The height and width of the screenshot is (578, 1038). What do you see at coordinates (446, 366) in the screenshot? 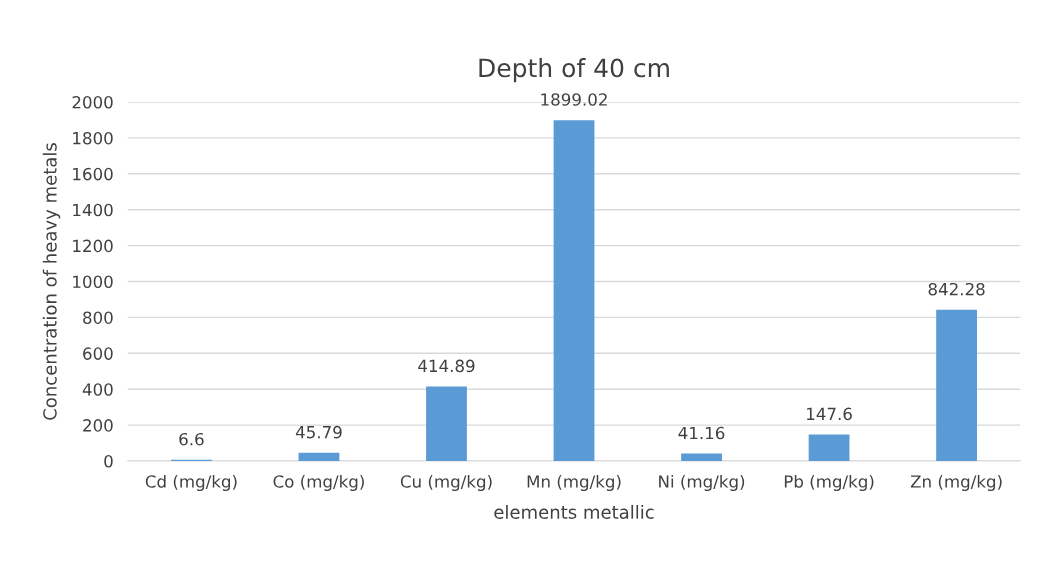
I see `data-label: 414.89` at bounding box center [446, 366].